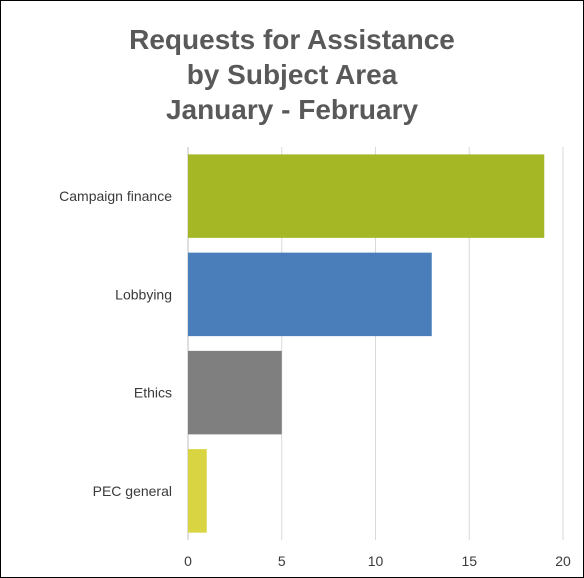  What do you see at coordinates (292, 39) in the screenshot?
I see `chart-title-line-1: Requests for Assistance` at bounding box center [292, 39].